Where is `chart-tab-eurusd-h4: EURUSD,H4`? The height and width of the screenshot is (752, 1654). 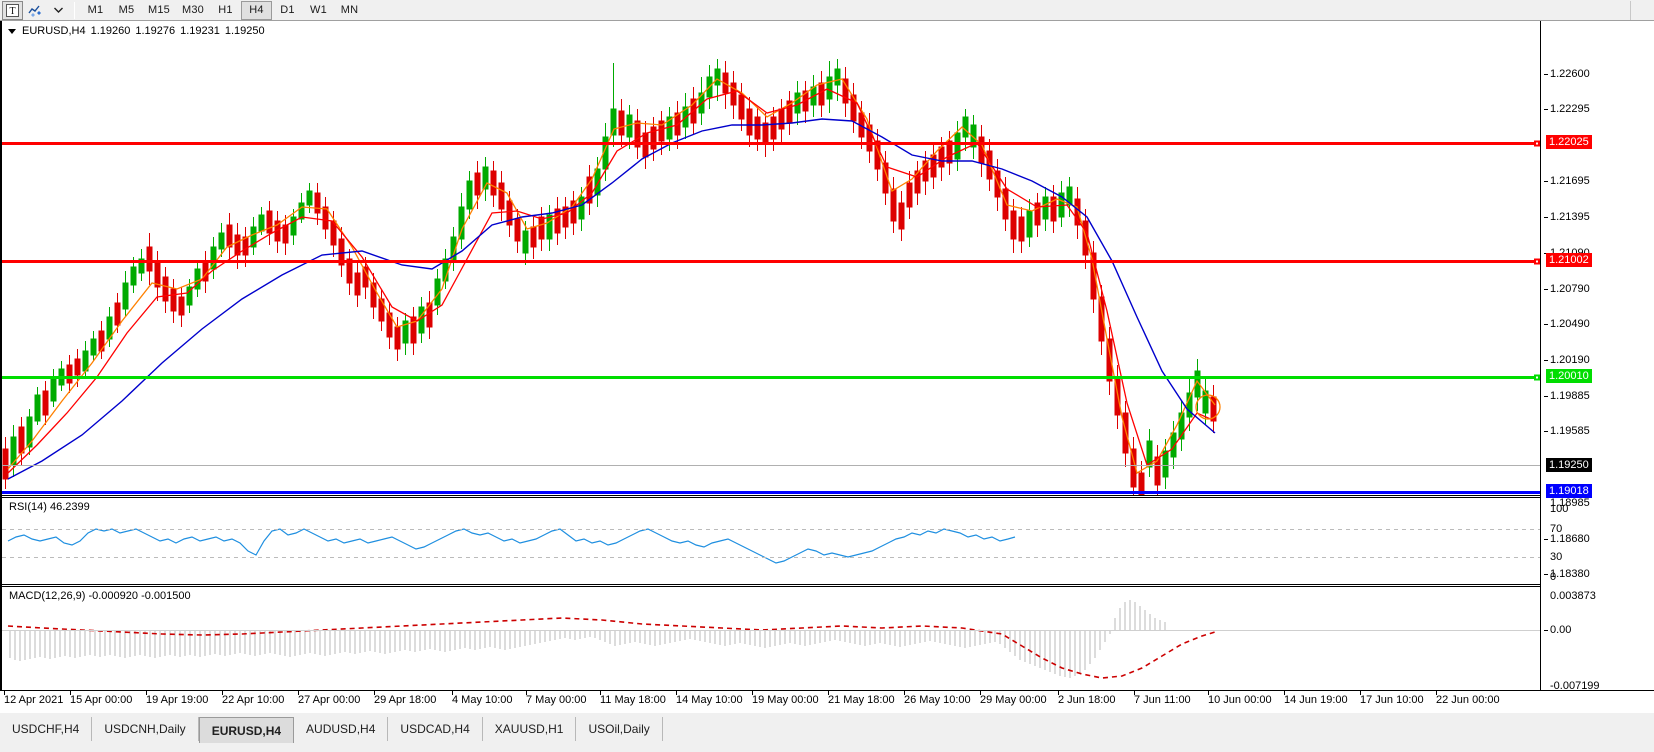 chart-tab-eurusd-h4: EURUSD,H4 is located at coordinates (246, 730).